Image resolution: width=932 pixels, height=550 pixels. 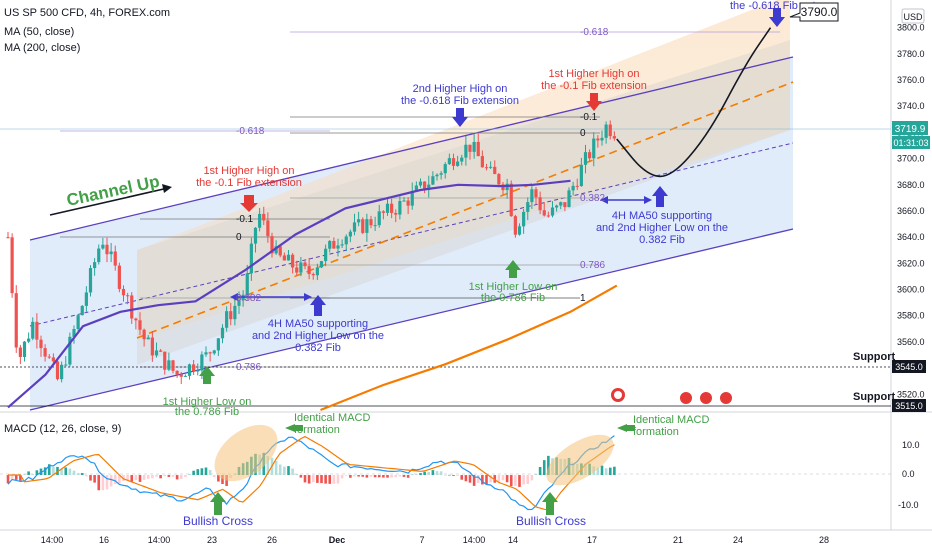 I want to click on current-price-value: 3719.9, so click(x=910, y=129).